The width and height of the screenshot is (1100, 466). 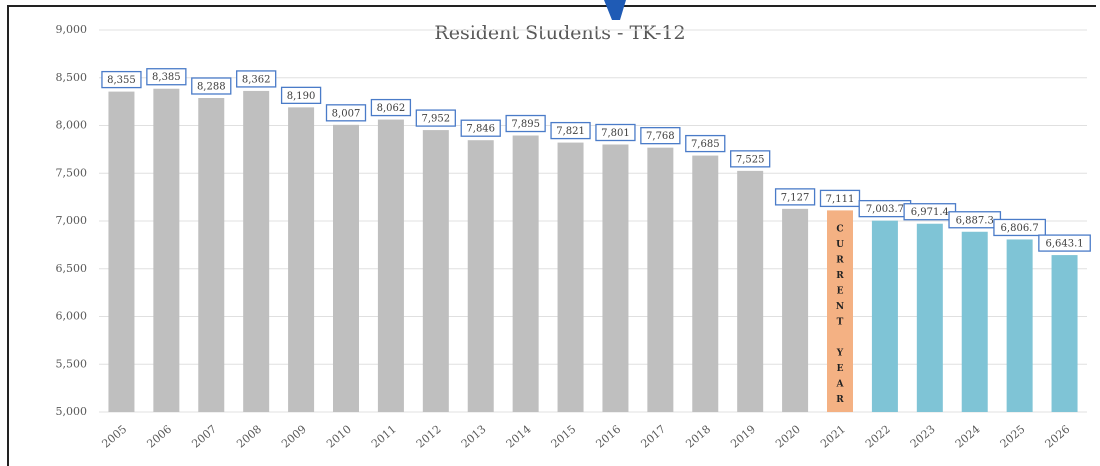 I want to click on value-label: 8,062, so click(x=391, y=108).